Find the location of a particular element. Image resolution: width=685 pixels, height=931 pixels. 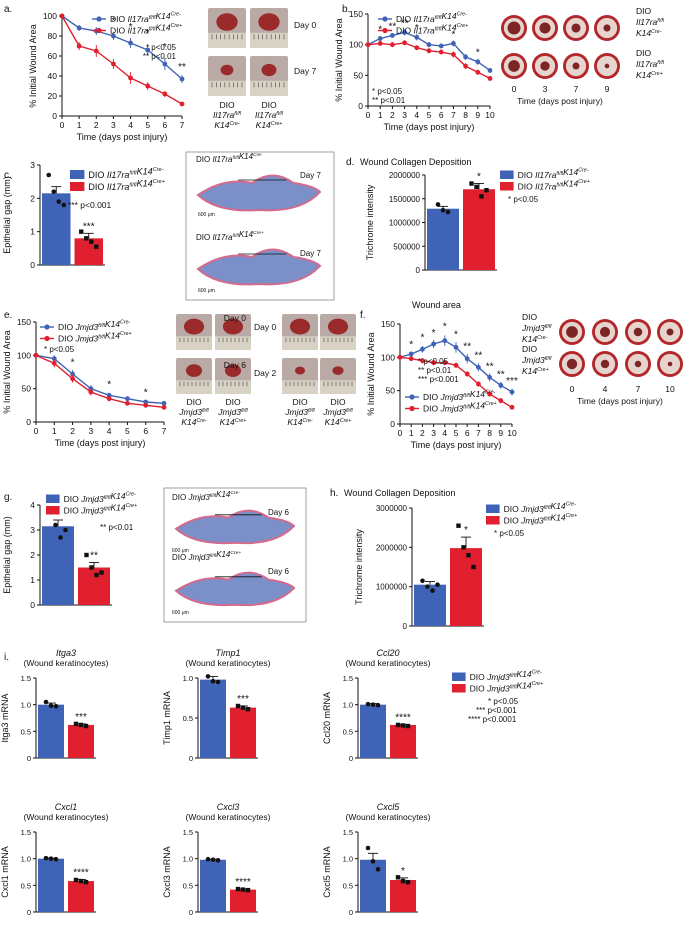

legend-entry: DIO Jmjd3fl/flK14Cre+ is located at coordinates (541, 518).